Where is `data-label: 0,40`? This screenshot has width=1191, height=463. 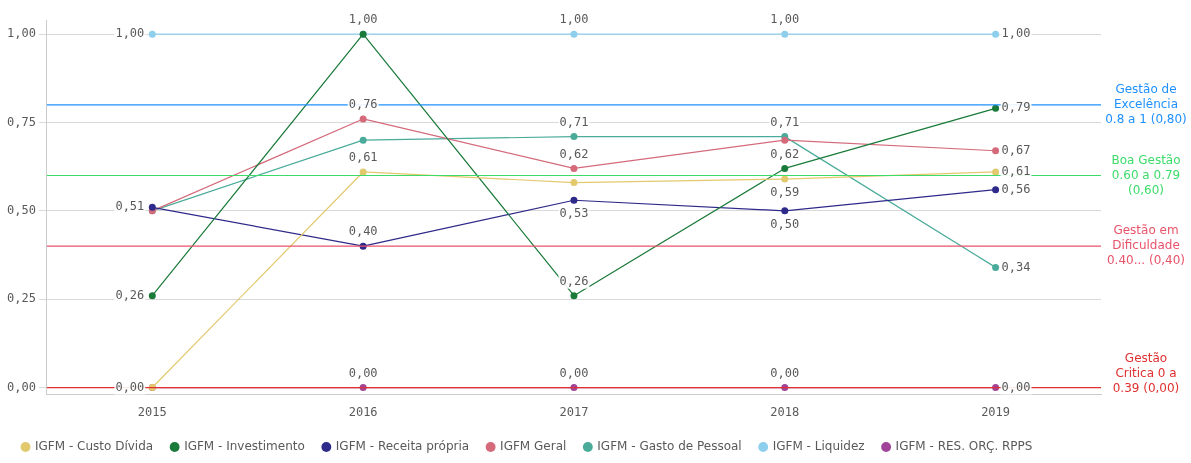 data-label: 0,40 is located at coordinates (363, 231).